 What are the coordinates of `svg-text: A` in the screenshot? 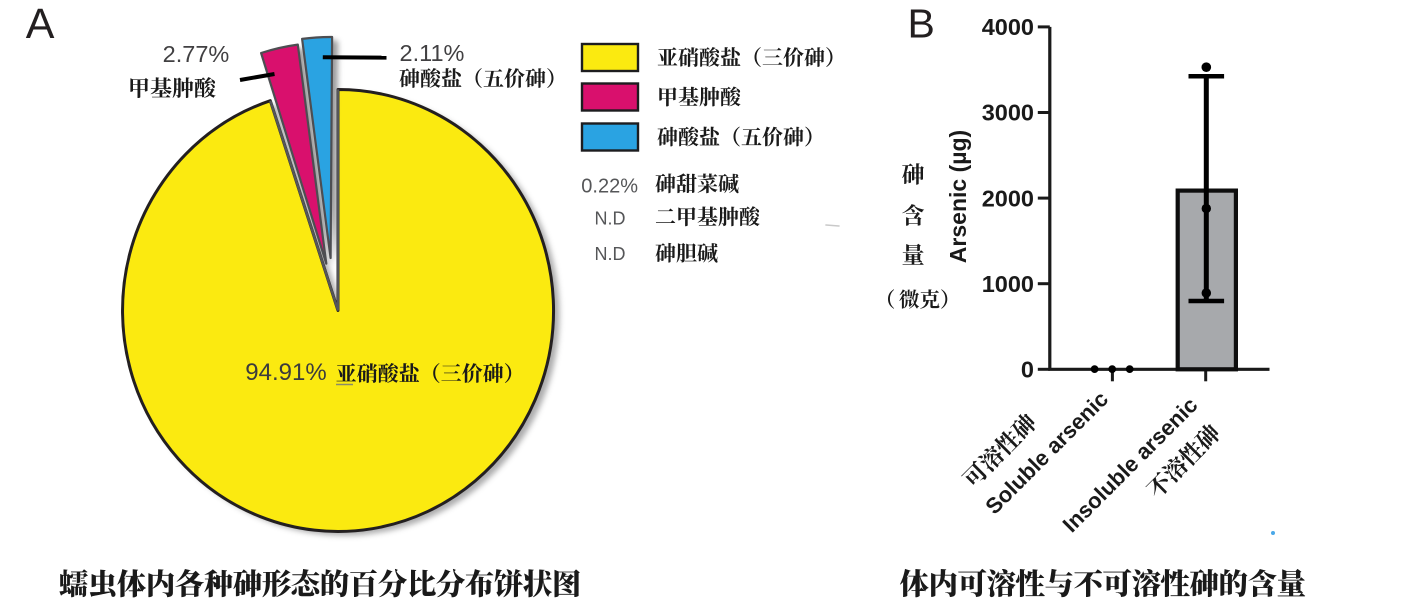 It's located at (40, 24).